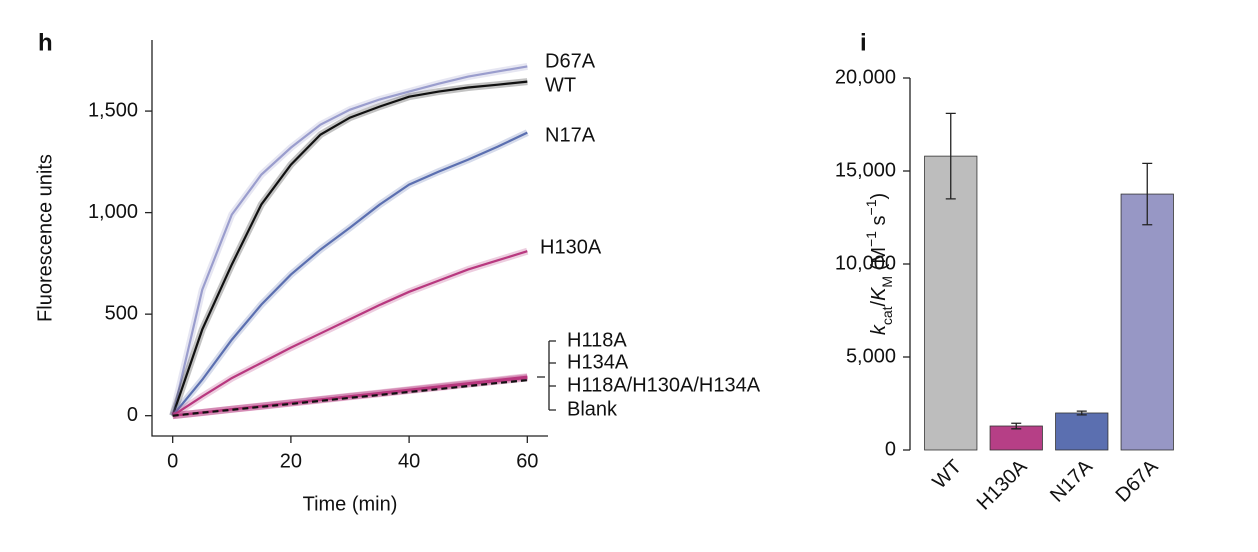  Describe the element at coordinates (527, 461) in the screenshot. I see `x-tick-label: 60` at that location.